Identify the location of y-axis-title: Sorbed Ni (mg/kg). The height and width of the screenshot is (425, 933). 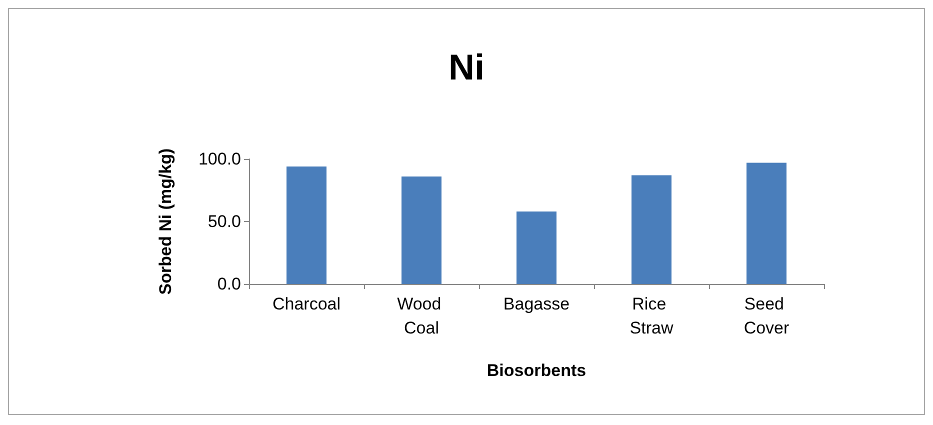
(165, 221).